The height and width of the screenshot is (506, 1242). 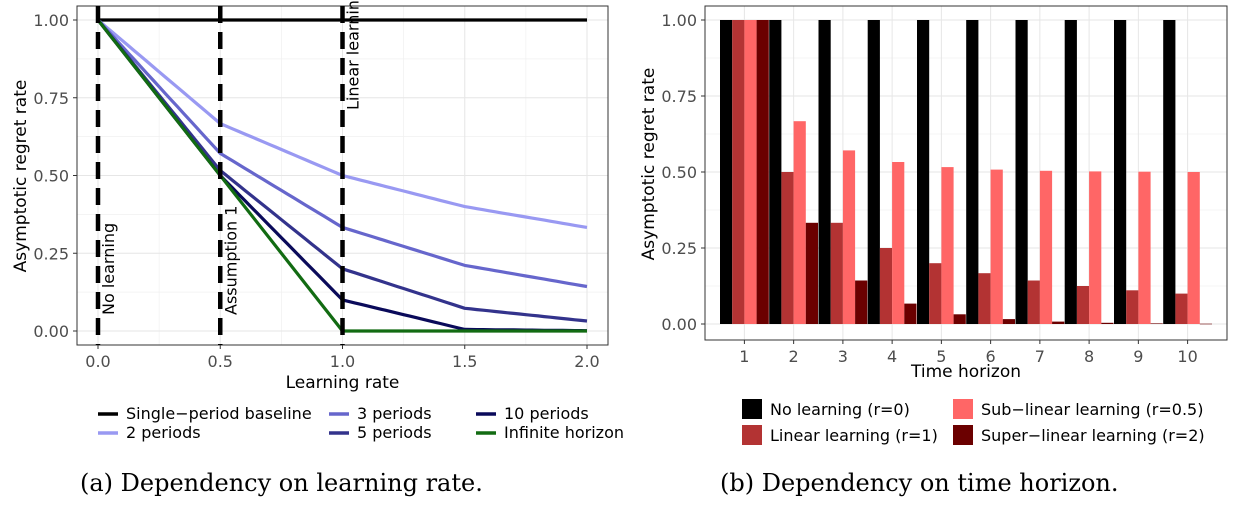 What do you see at coordinates (394, 413) in the screenshot?
I see `legend-label: 3 periods` at bounding box center [394, 413].